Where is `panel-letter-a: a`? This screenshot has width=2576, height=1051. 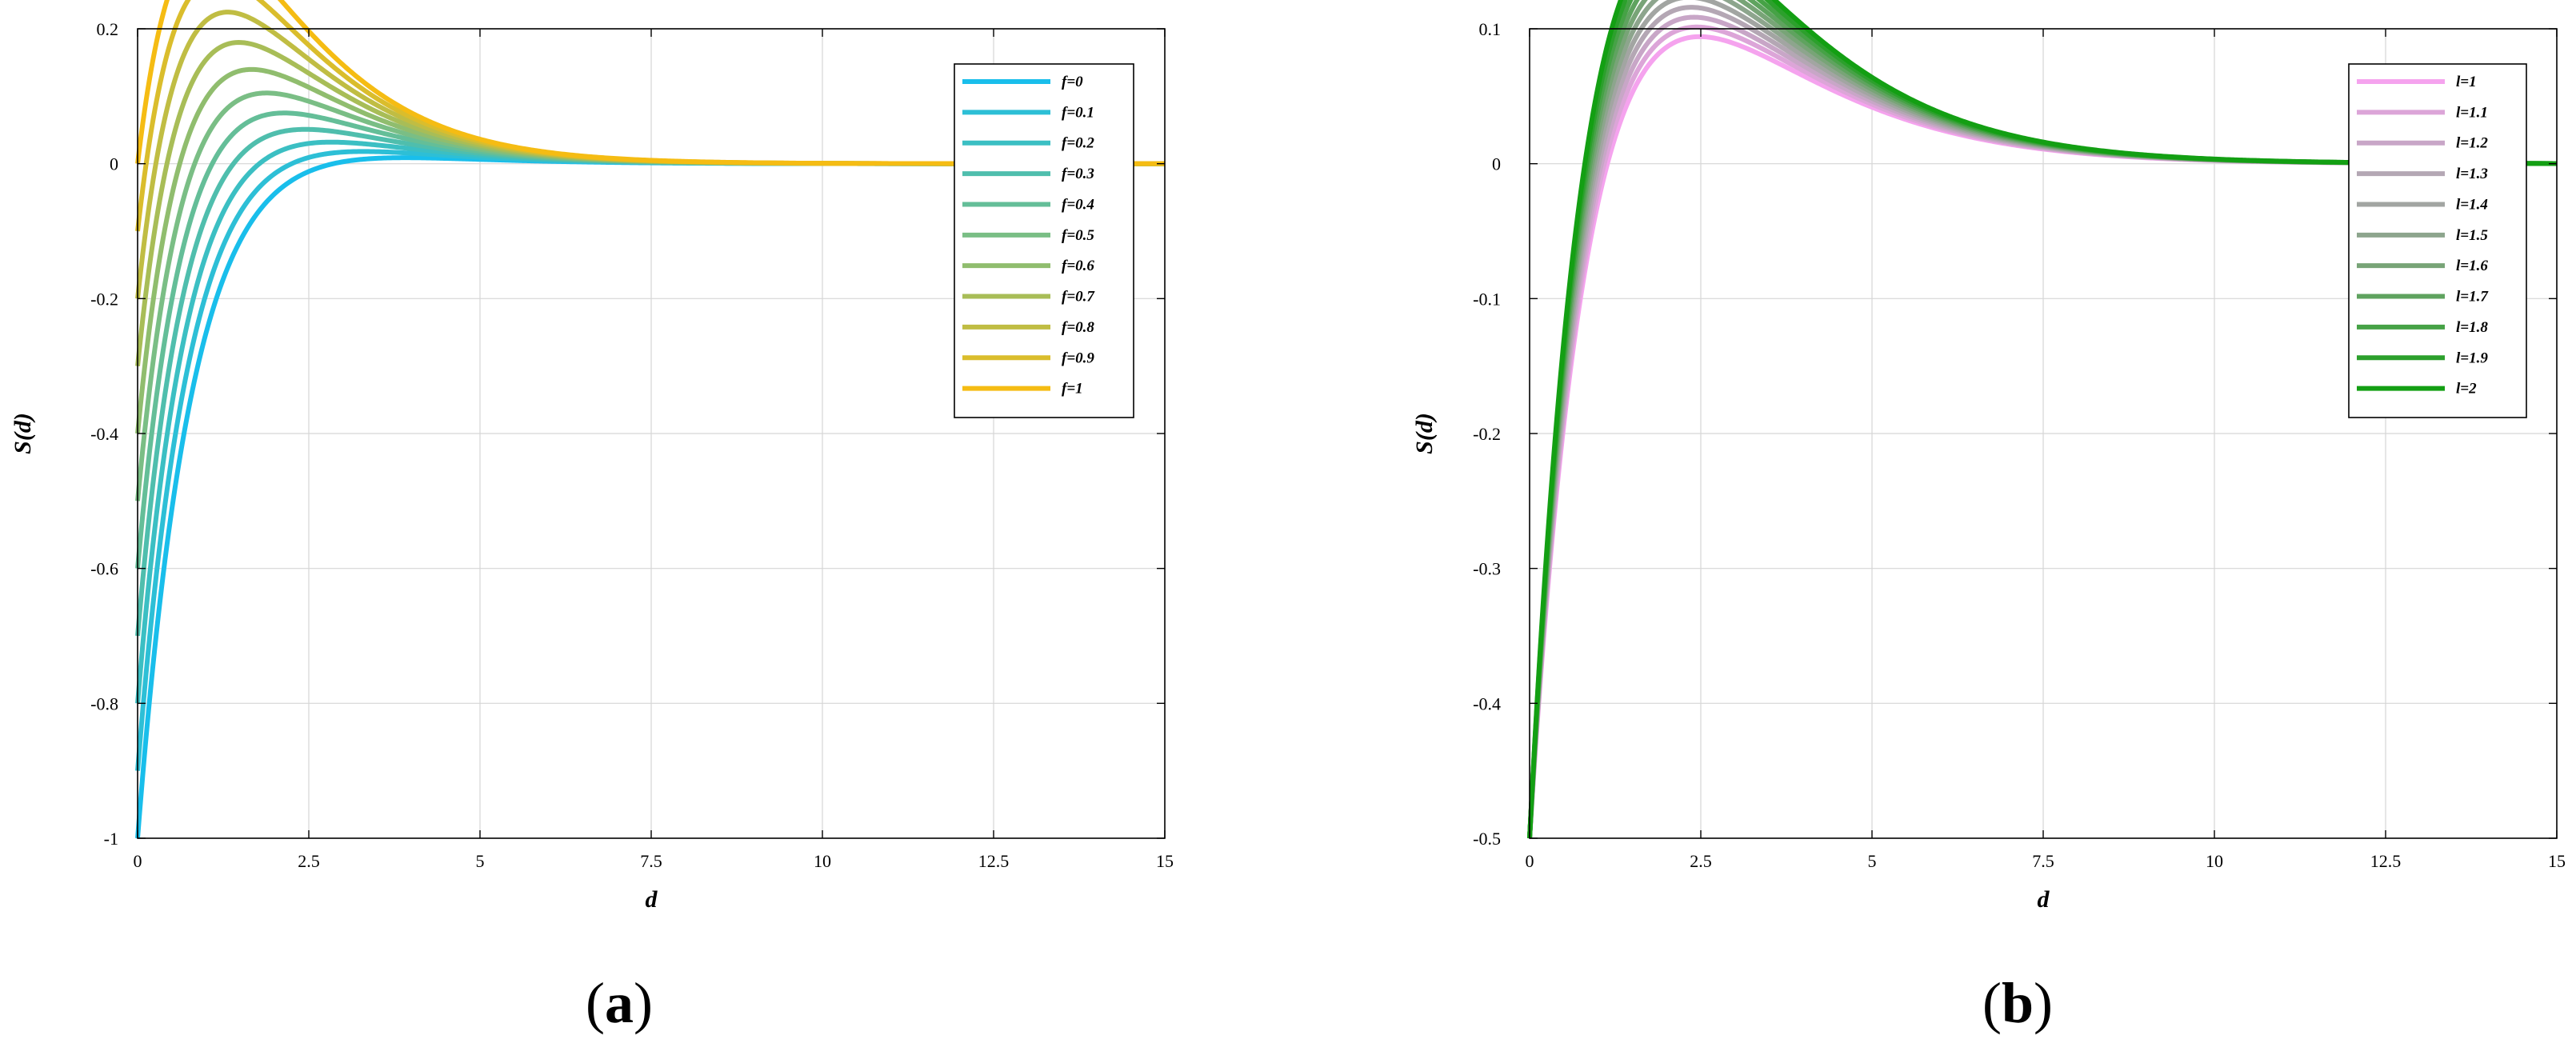
panel-letter-a: a is located at coordinates (619, 1003).